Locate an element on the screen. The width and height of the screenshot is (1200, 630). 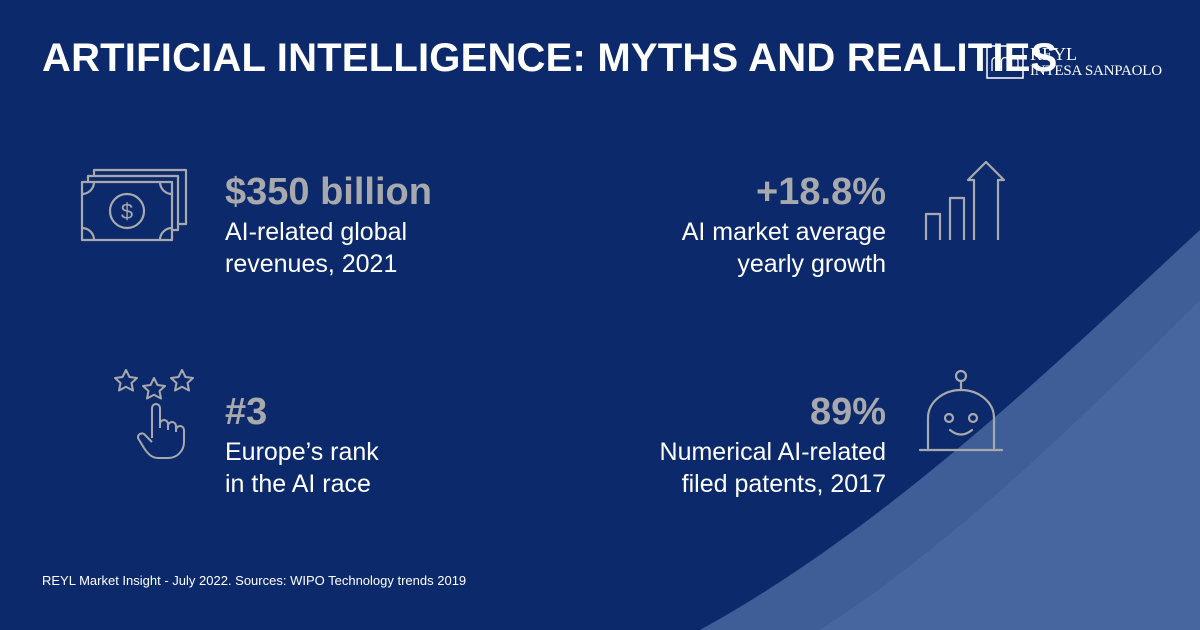
stars-rating-hand-icon is located at coordinates (154, 414).